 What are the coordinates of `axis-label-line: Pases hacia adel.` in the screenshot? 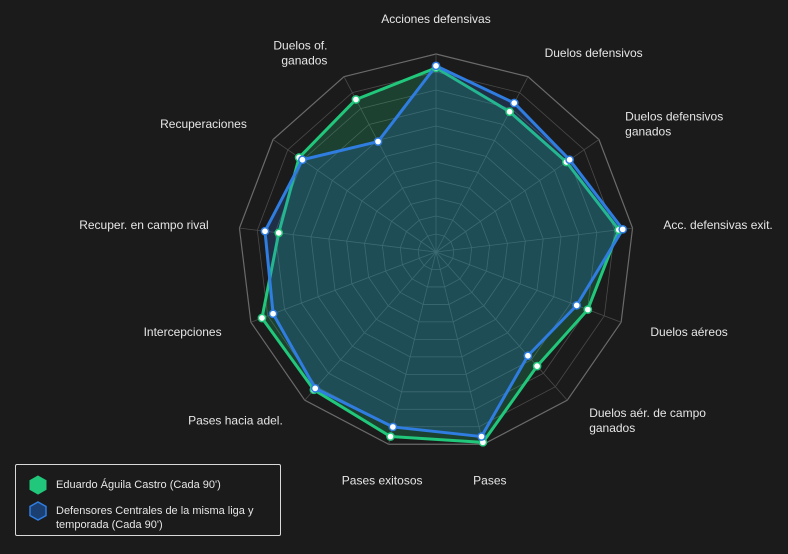 It's located at (235, 420).